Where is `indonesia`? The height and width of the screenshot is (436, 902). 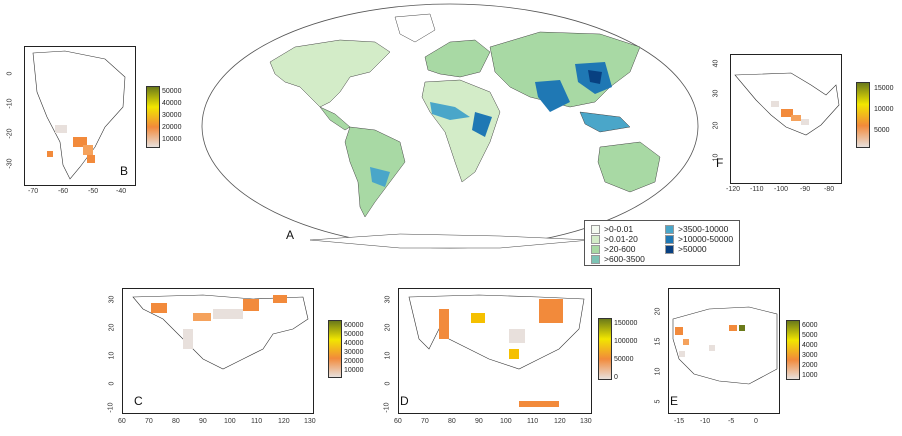 indonesia is located at coordinates (605, 122).